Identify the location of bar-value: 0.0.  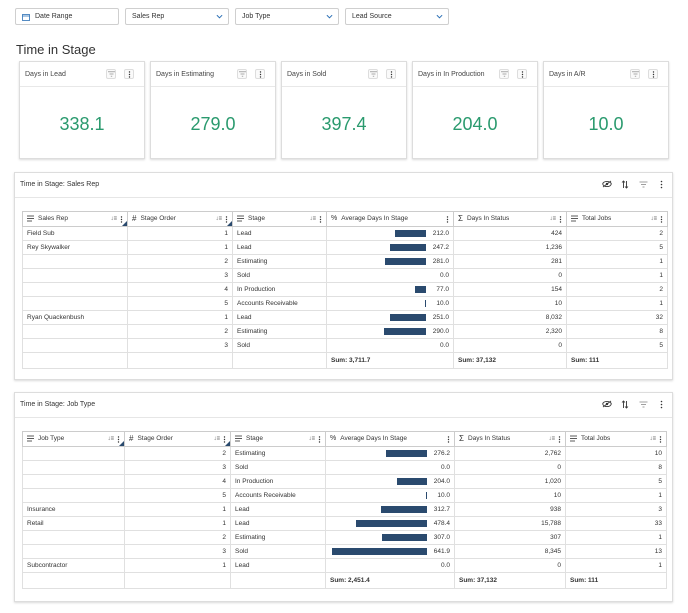
(444, 345).